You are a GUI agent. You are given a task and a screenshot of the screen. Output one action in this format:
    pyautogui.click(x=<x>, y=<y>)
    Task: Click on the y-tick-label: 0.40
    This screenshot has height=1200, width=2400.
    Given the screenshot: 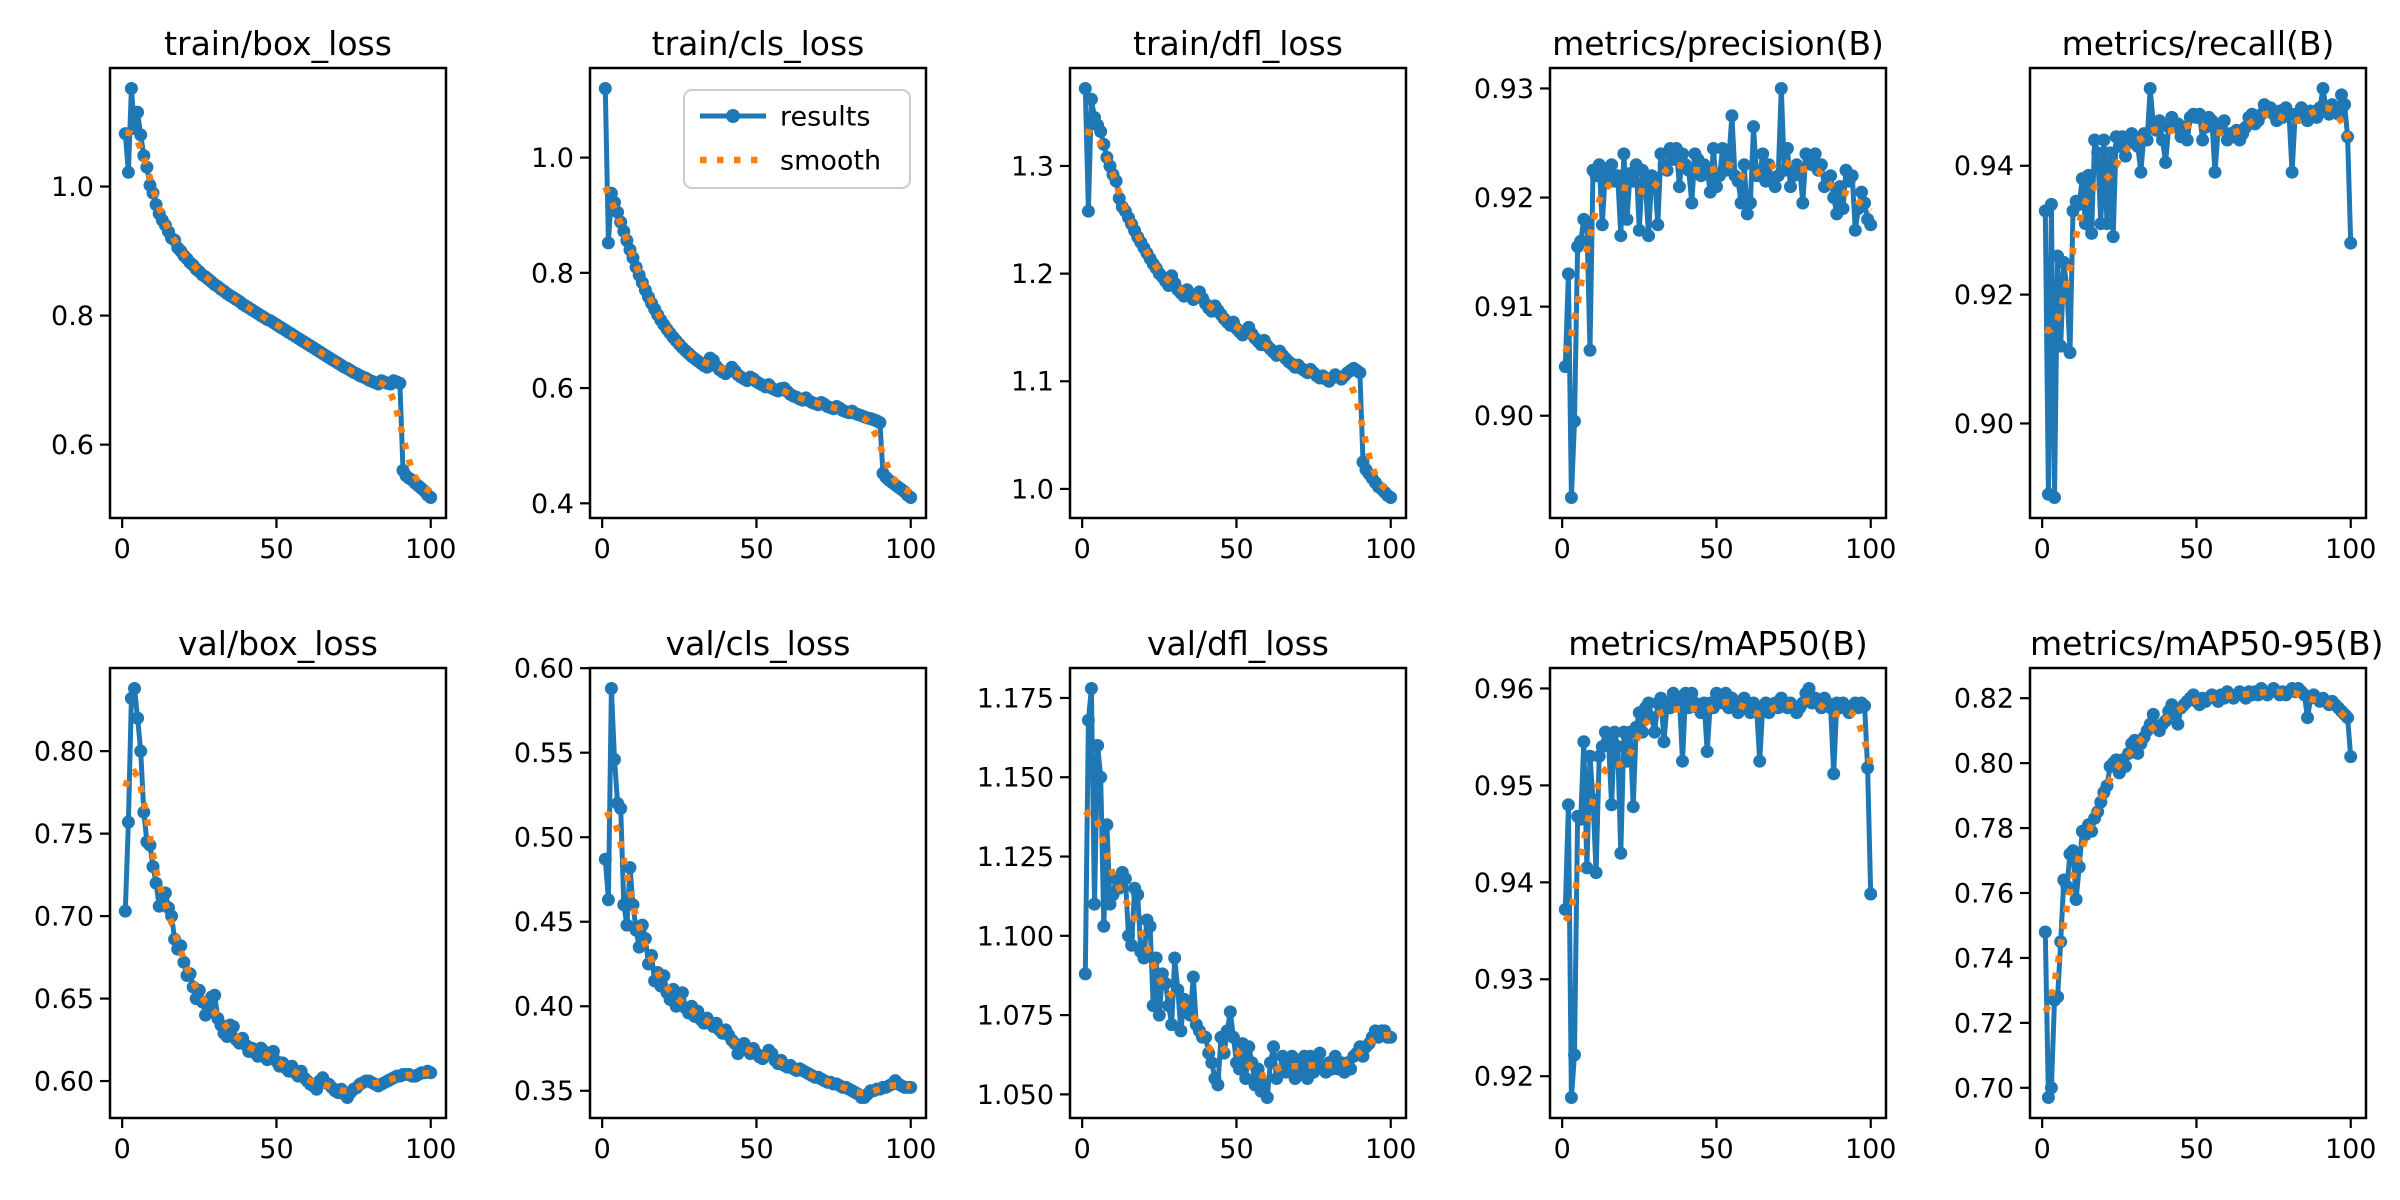 What is the action you would take?
    pyautogui.click(x=544, y=1007)
    